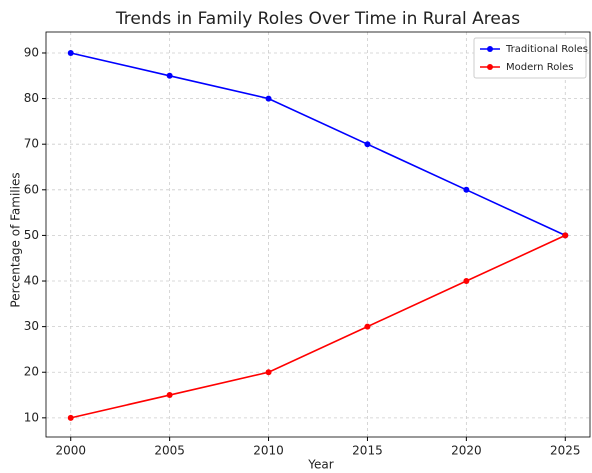  Describe the element at coordinates (31, 52) in the screenshot. I see `y-tick-label: 90` at that location.